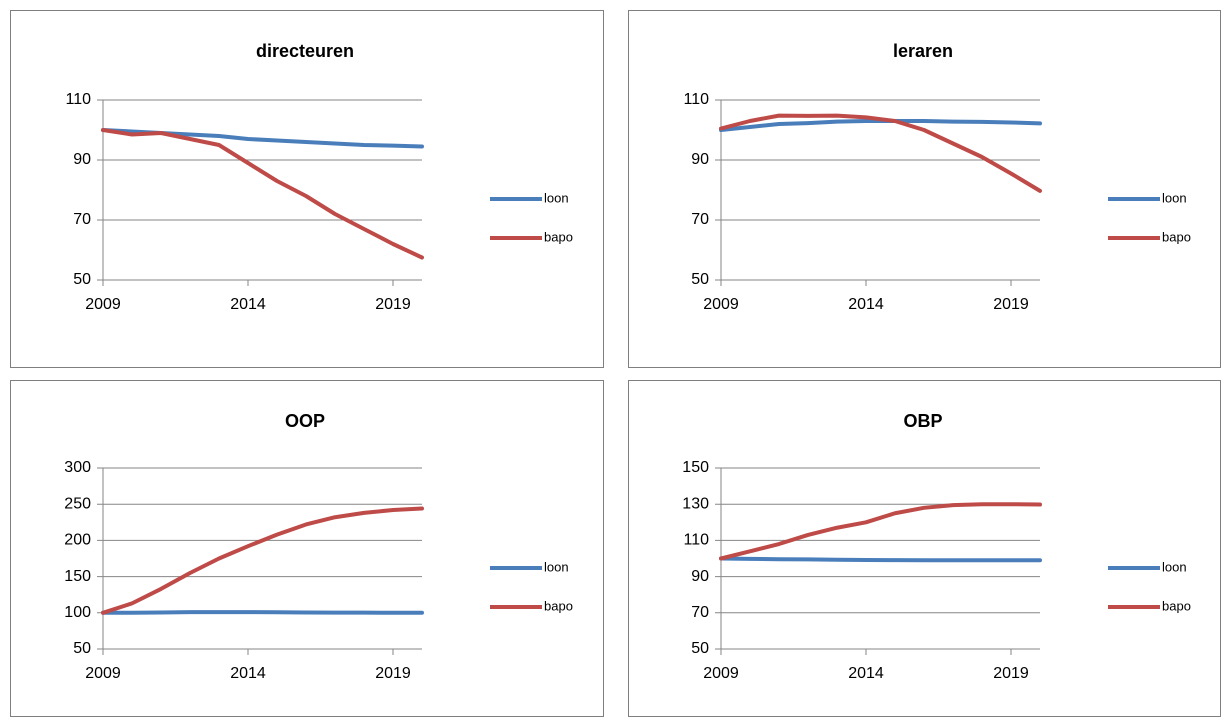 The width and height of the screenshot is (1230, 726). I want to click on y-tick-label: 300, so click(77, 467).